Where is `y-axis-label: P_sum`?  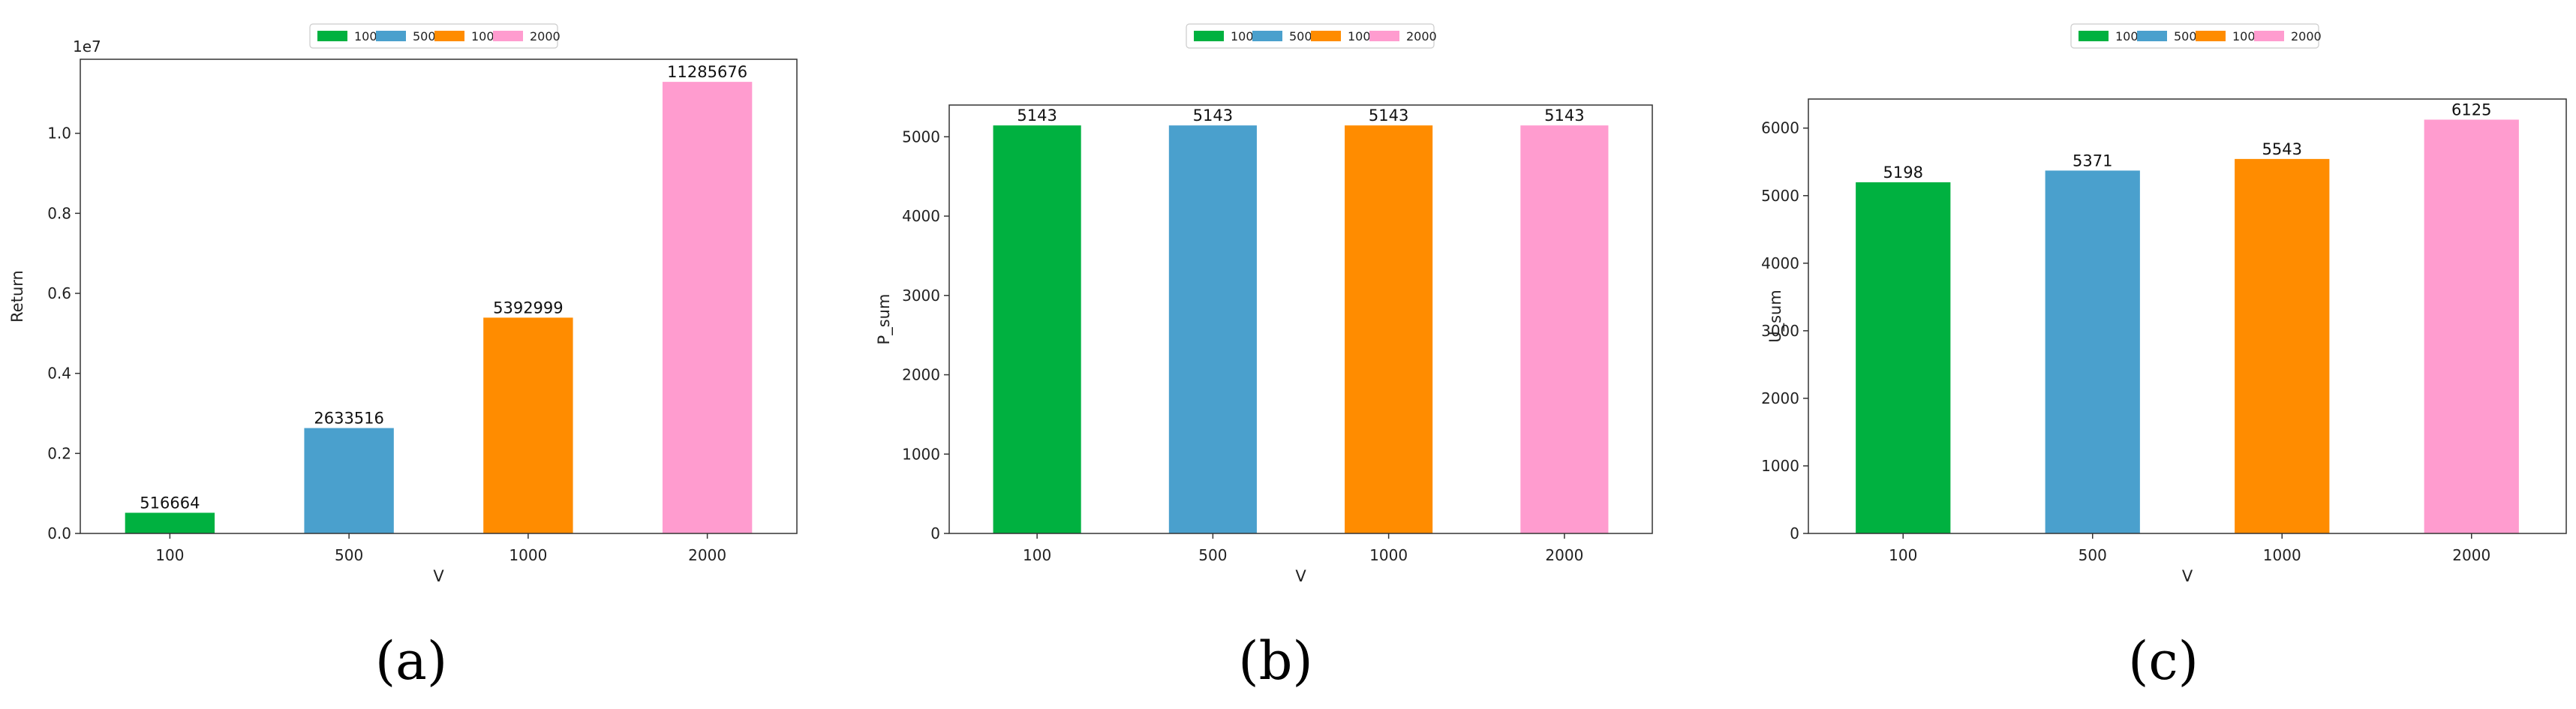
y-axis-label: P_sum is located at coordinates (884, 319).